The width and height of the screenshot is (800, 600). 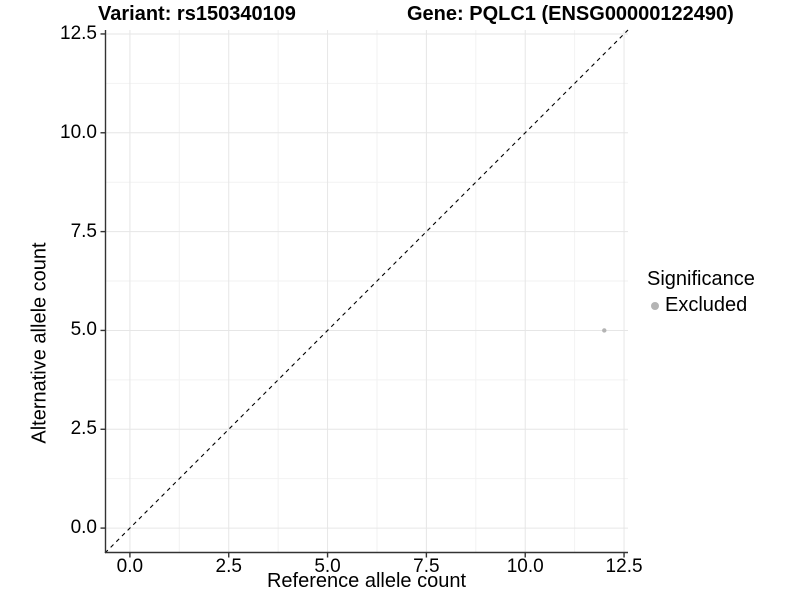 I want to click on y-axis-title: Alternative allele count, so click(x=39, y=343).